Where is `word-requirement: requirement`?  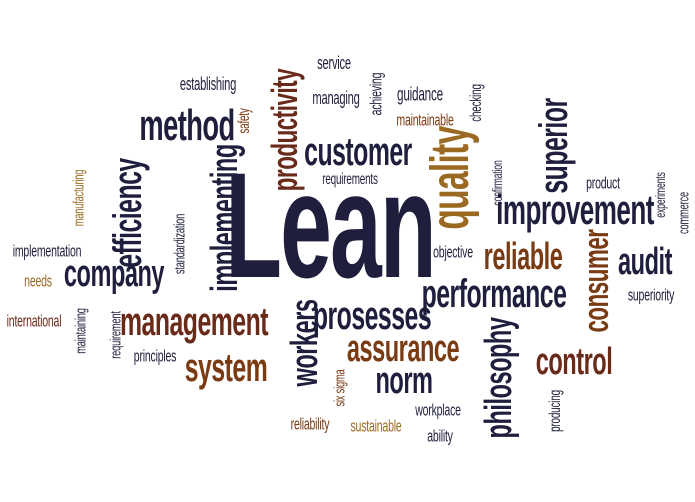 word-requirement: requirement is located at coordinates (116, 335).